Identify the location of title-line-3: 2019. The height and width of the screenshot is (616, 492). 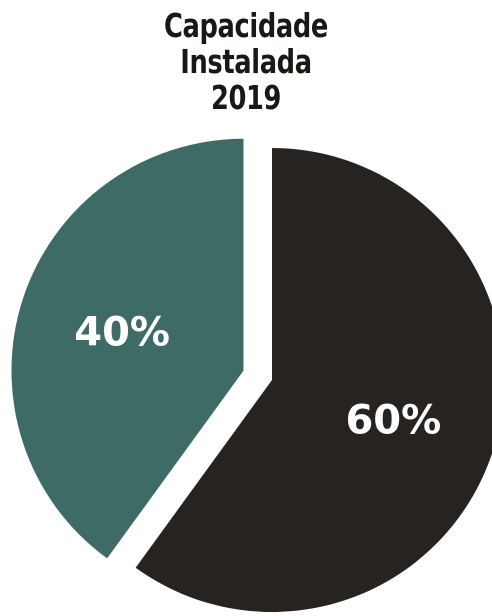
(246, 97).